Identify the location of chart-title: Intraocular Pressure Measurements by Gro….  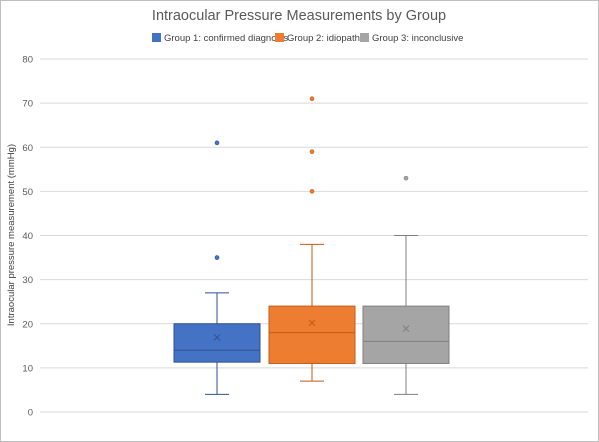
(299, 16).